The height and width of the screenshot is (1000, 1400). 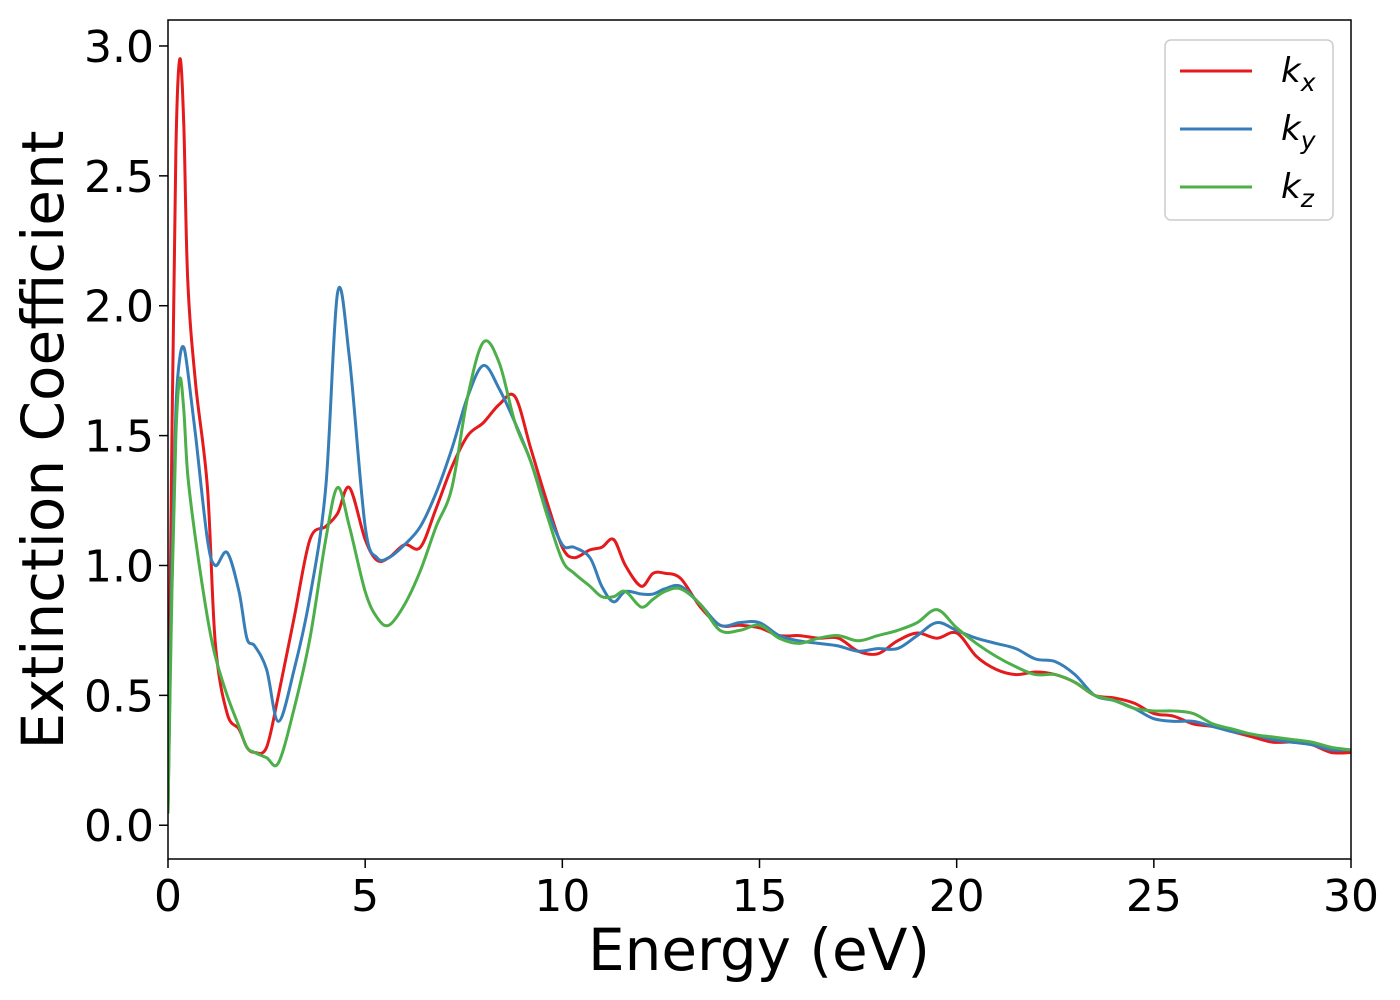 I want to click on y-tick-label: 3.0, so click(x=119, y=47).